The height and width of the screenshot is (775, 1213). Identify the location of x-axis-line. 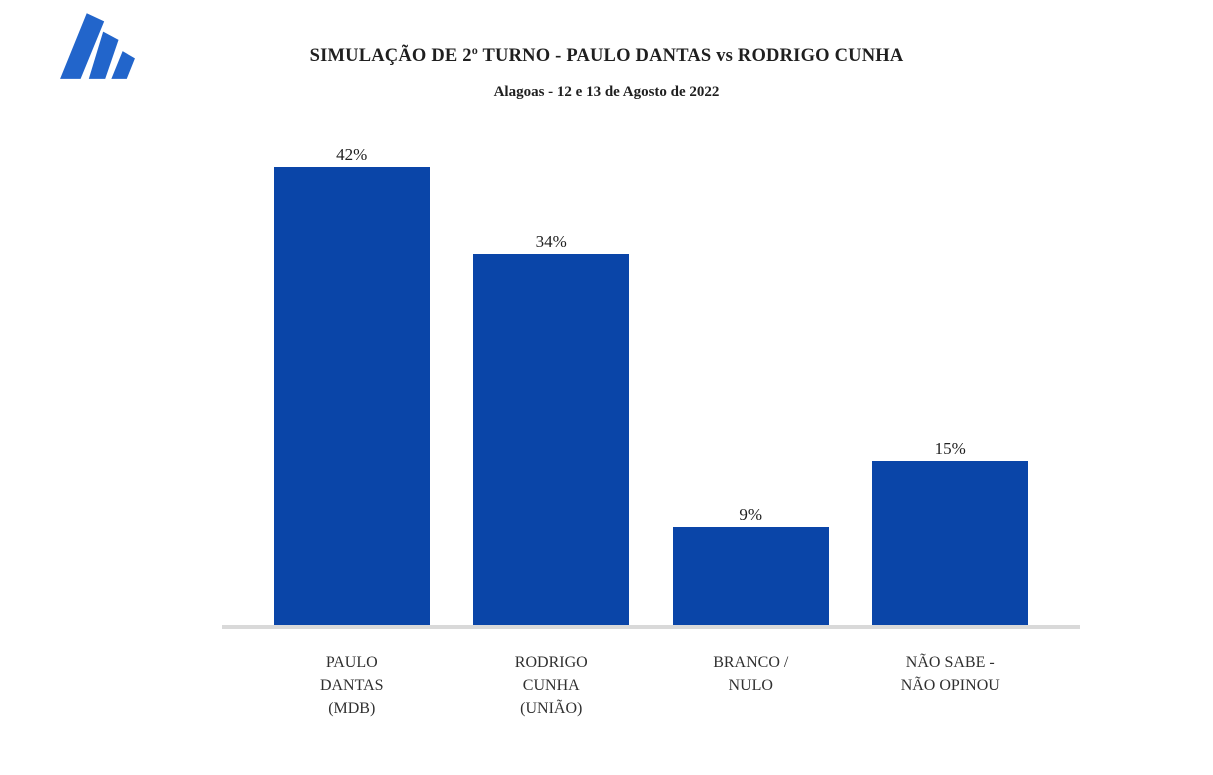
(651, 627).